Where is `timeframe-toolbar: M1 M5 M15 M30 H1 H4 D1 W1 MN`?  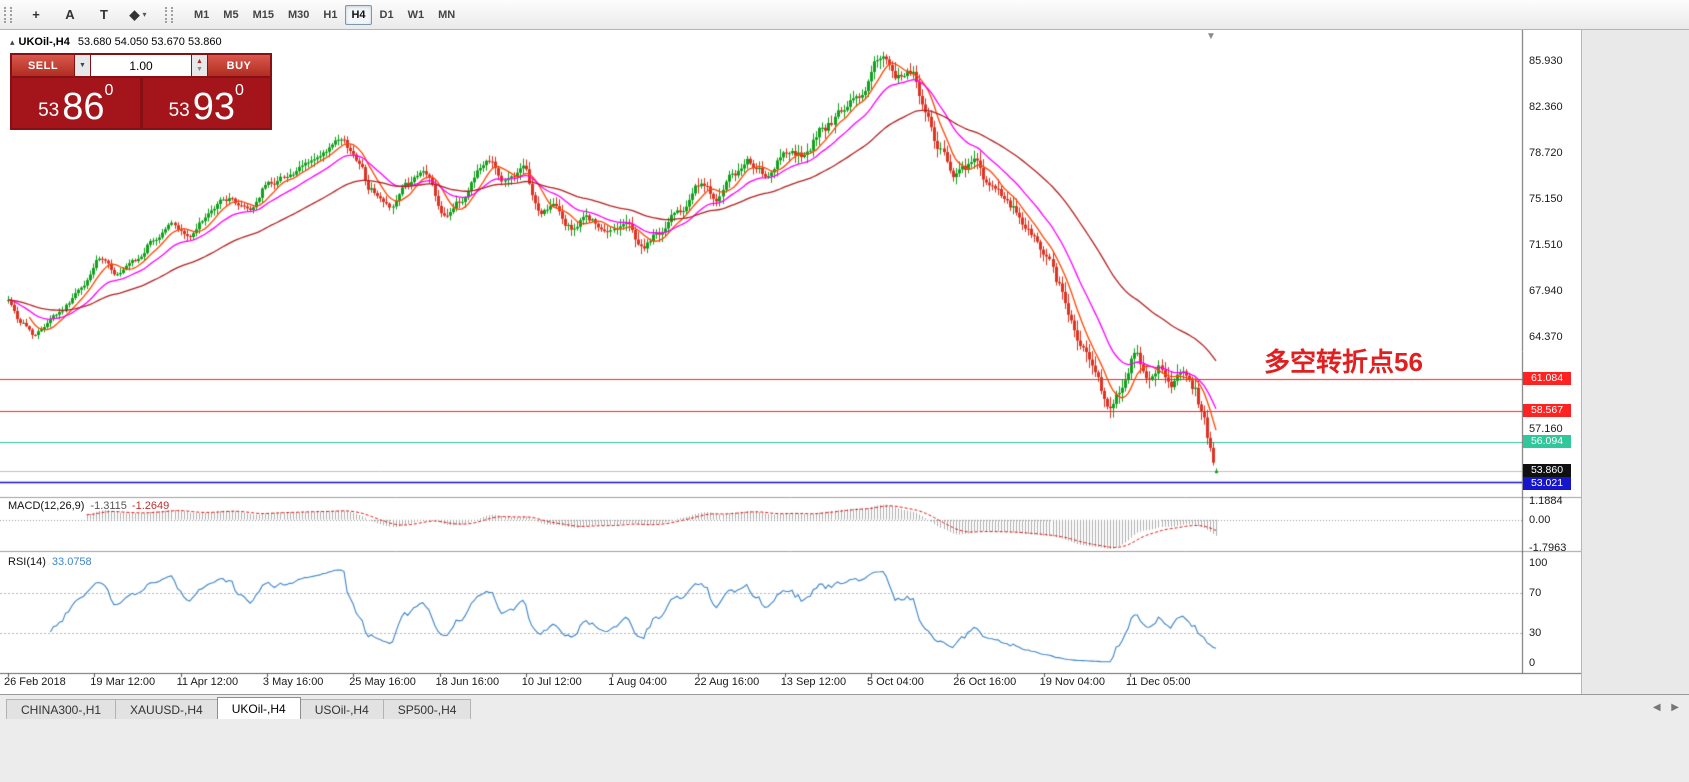
timeframe-toolbar: M1 M5 M15 M30 H1 H4 D1 W1 MN is located at coordinates (324, 14).